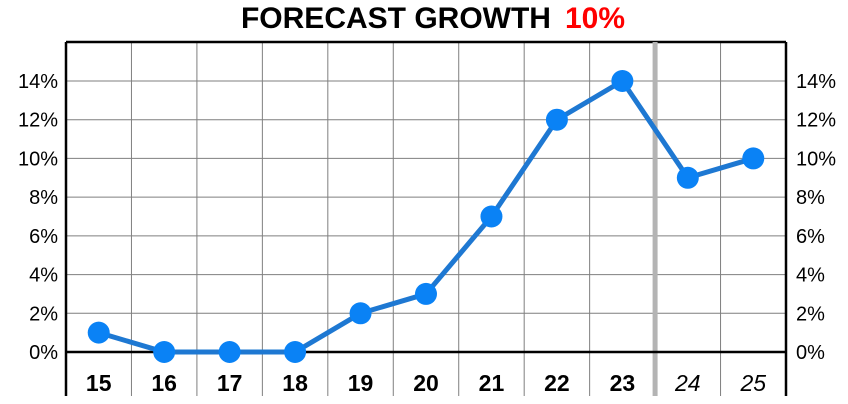  What do you see at coordinates (687, 383) in the screenshot?
I see `x-tick-label: 24` at bounding box center [687, 383].